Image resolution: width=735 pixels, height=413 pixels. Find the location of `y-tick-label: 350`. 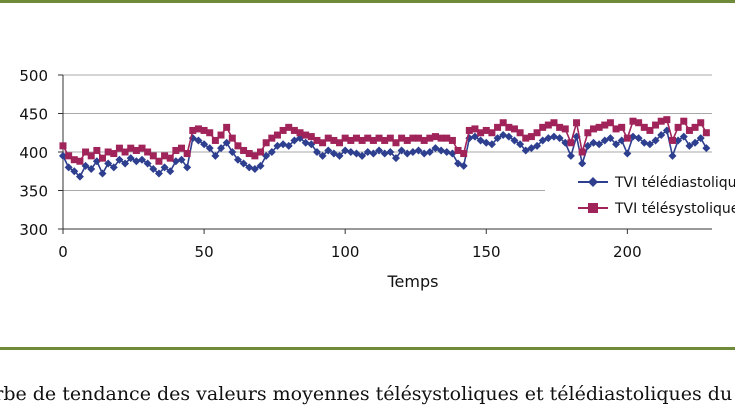

y-tick-label: 350 is located at coordinates (33, 192).